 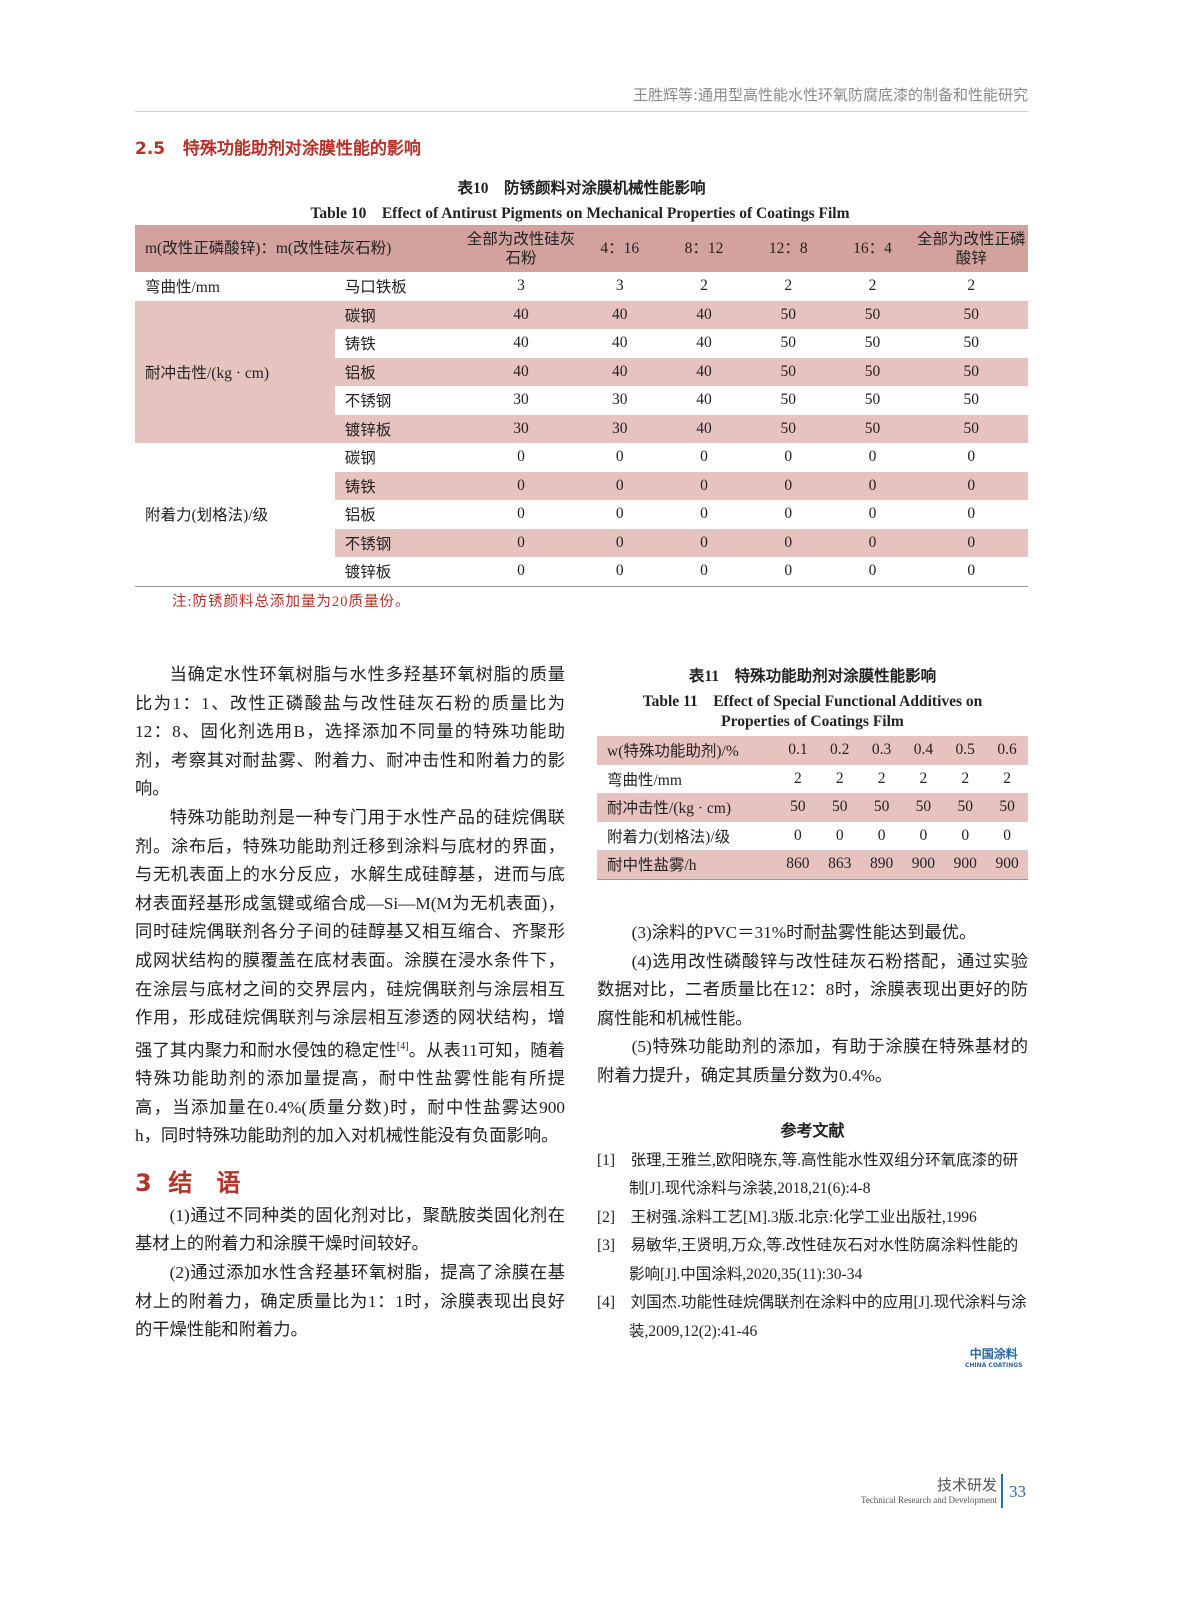 I want to click on column-header: 全部为改性硅灰石粉, so click(x=521, y=248).